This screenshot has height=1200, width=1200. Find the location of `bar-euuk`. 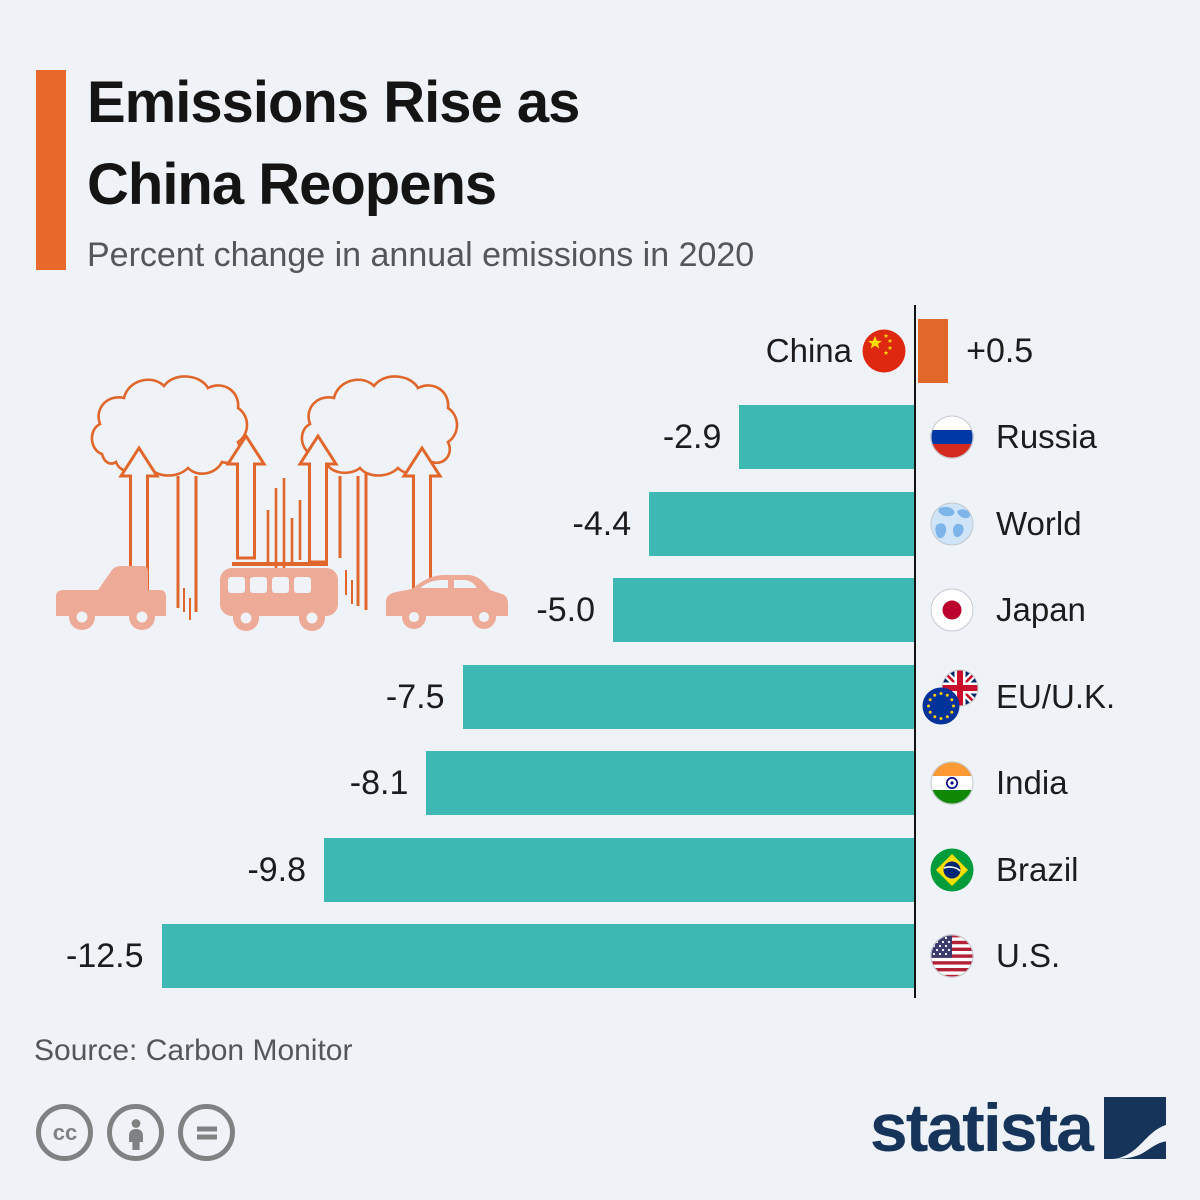

bar-euuk is located at coordinates (688, 696).